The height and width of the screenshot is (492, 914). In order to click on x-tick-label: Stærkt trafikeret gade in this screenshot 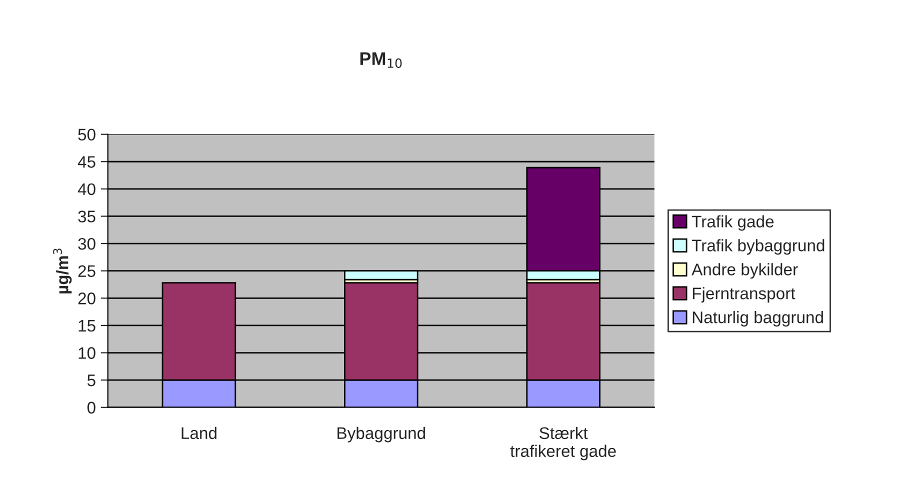, I will do `click(563, 443)`.